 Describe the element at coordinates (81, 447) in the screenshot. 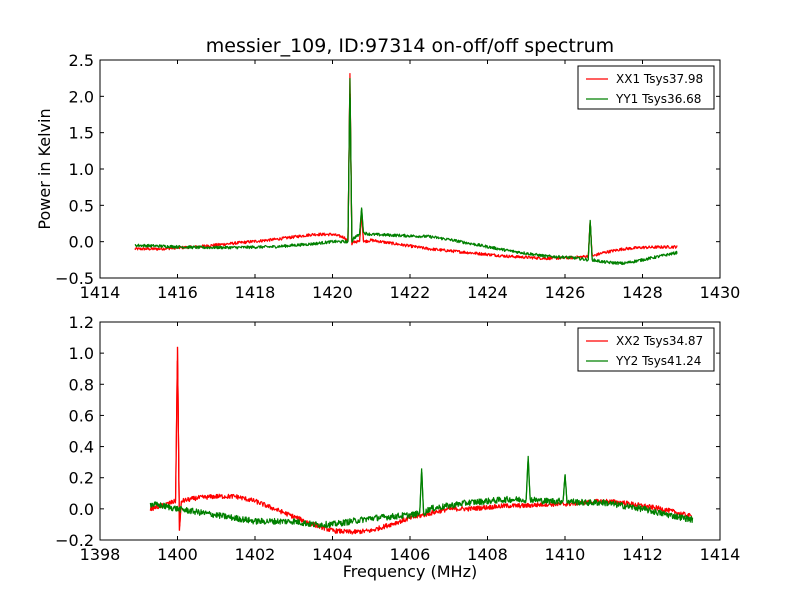

I see `y-tick-label: 0.4` at that location.